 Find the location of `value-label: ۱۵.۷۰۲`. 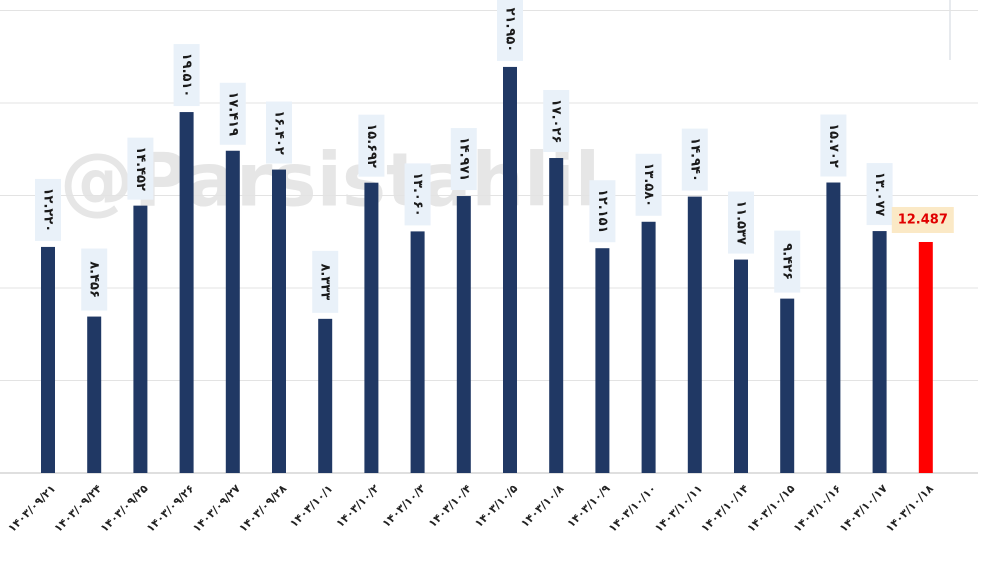

value-label: ۱۵.۷۰۲ is located at coordinates (833, 145).